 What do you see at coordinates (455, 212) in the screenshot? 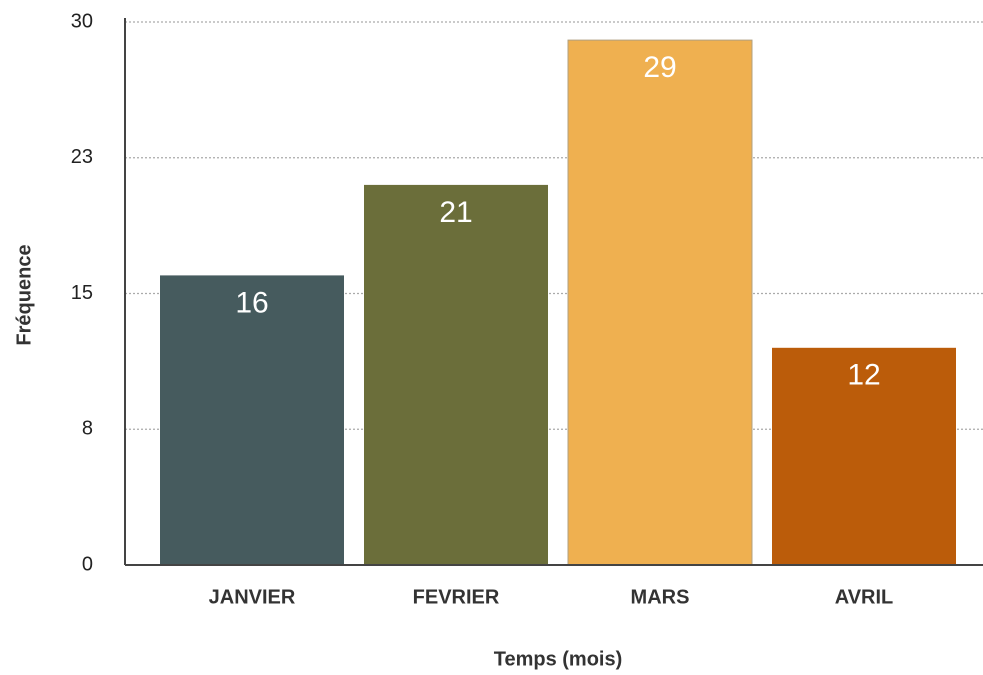
I see `value-label: 21` at bounding box center [455, 212].